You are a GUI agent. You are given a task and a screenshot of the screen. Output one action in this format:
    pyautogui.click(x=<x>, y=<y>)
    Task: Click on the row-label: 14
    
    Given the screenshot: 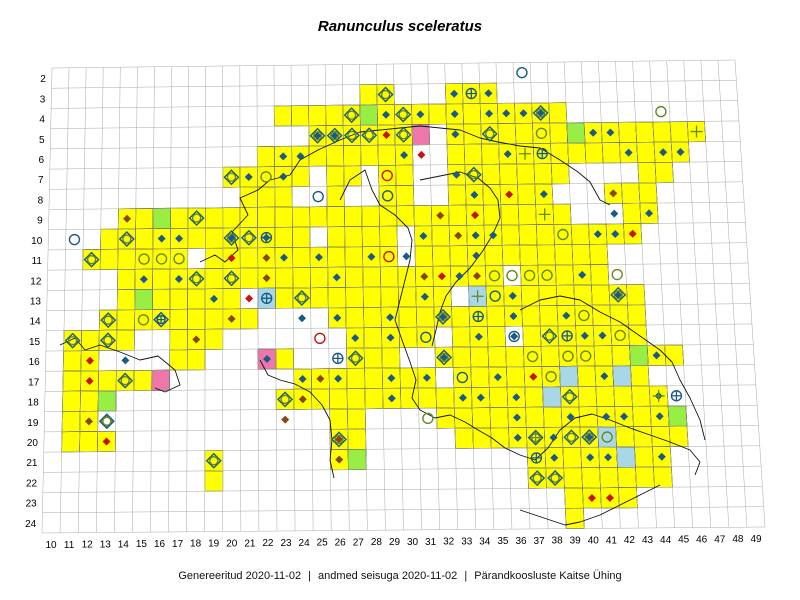 What is the action you would take?
    pyautogui.click(x=35, y=322)
    